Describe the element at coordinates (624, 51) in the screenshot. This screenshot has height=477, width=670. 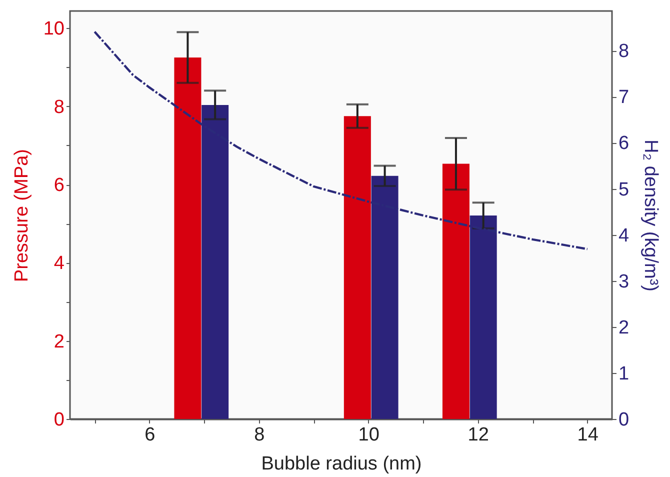
I see `y2-tick-label: 8` at that location.